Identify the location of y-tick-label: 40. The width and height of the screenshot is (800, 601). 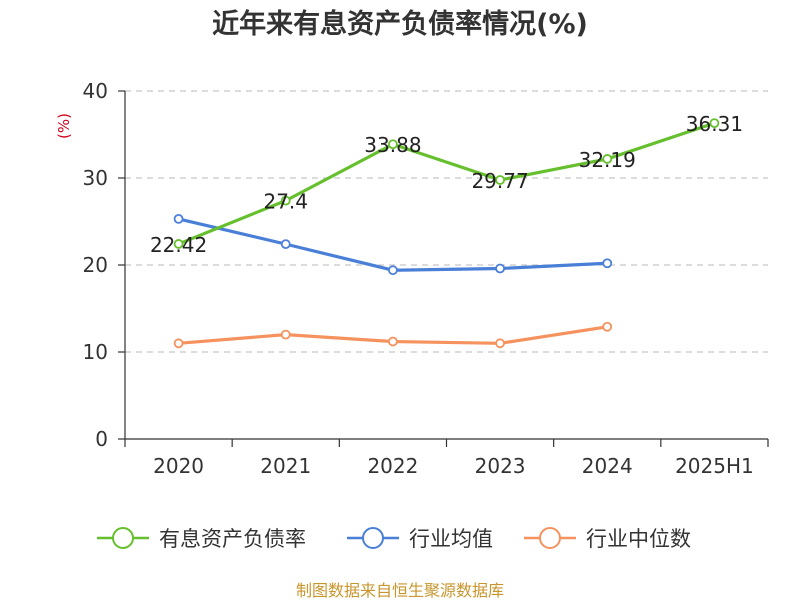
(95, 91).